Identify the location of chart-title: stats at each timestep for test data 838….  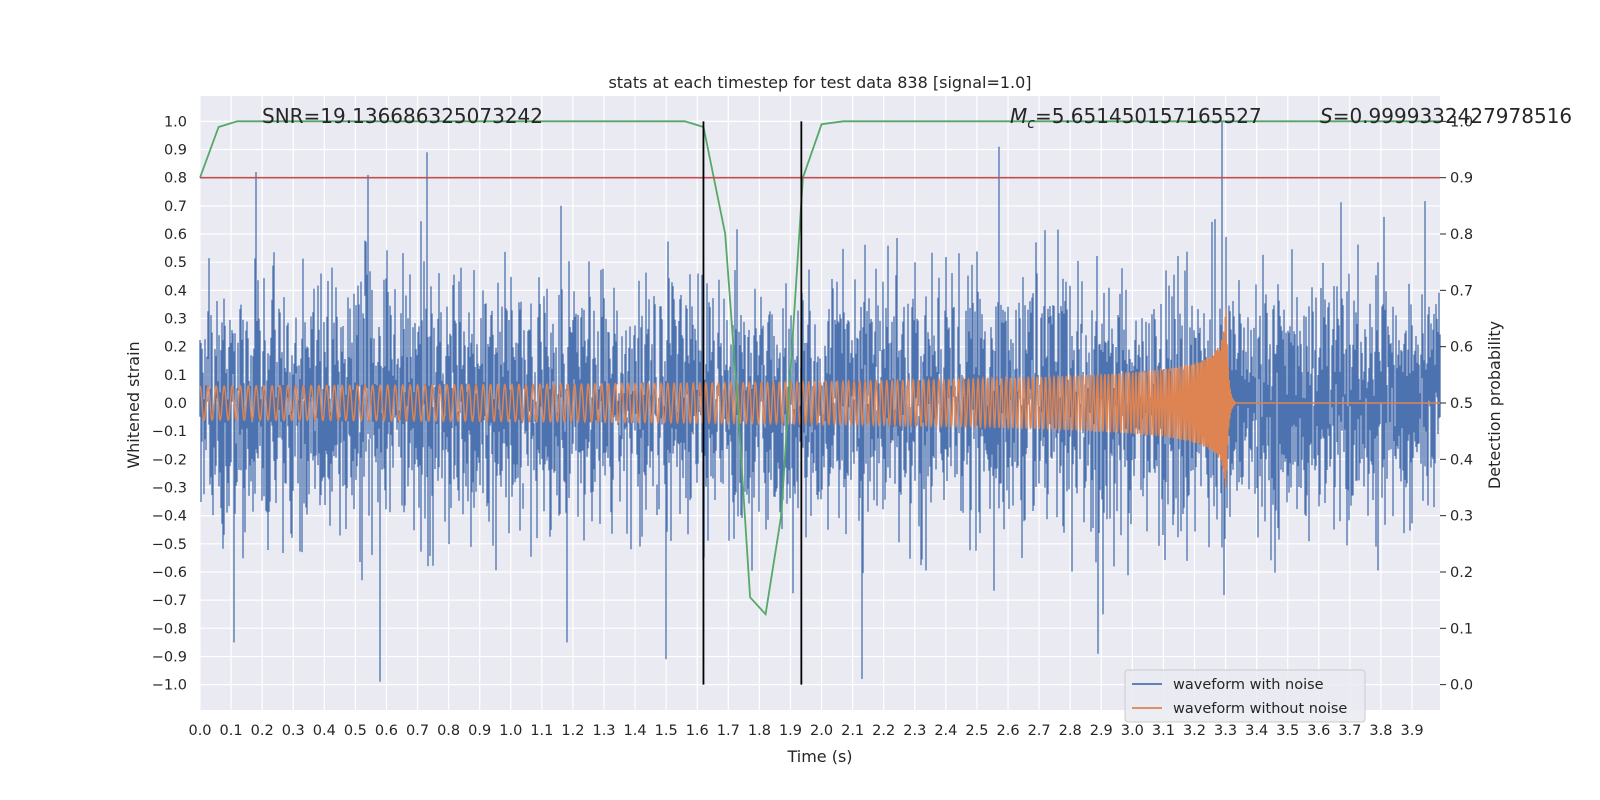
(819, 82).